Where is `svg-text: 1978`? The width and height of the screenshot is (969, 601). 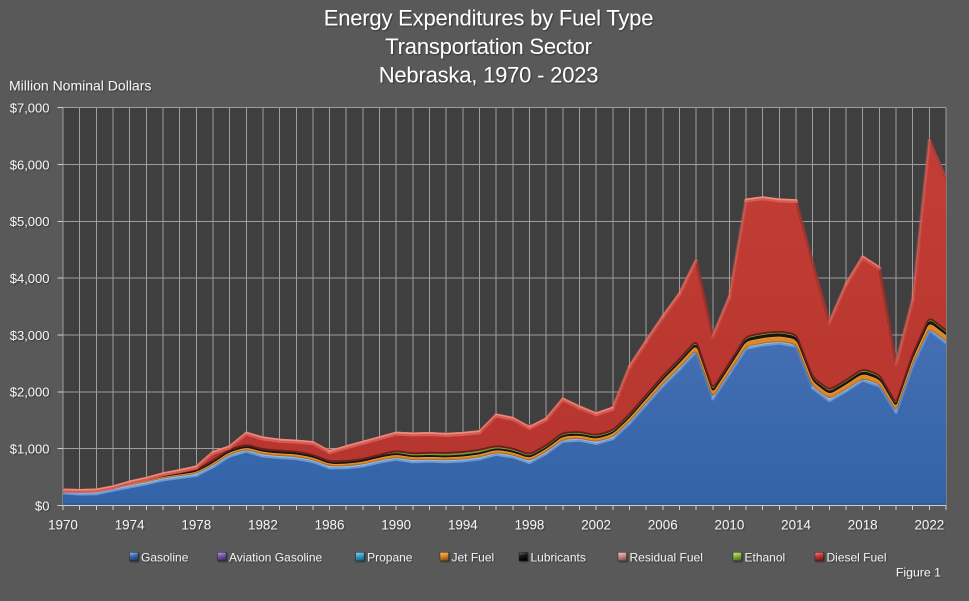
svg-text: 1978 is located at coordinates (196, 525).